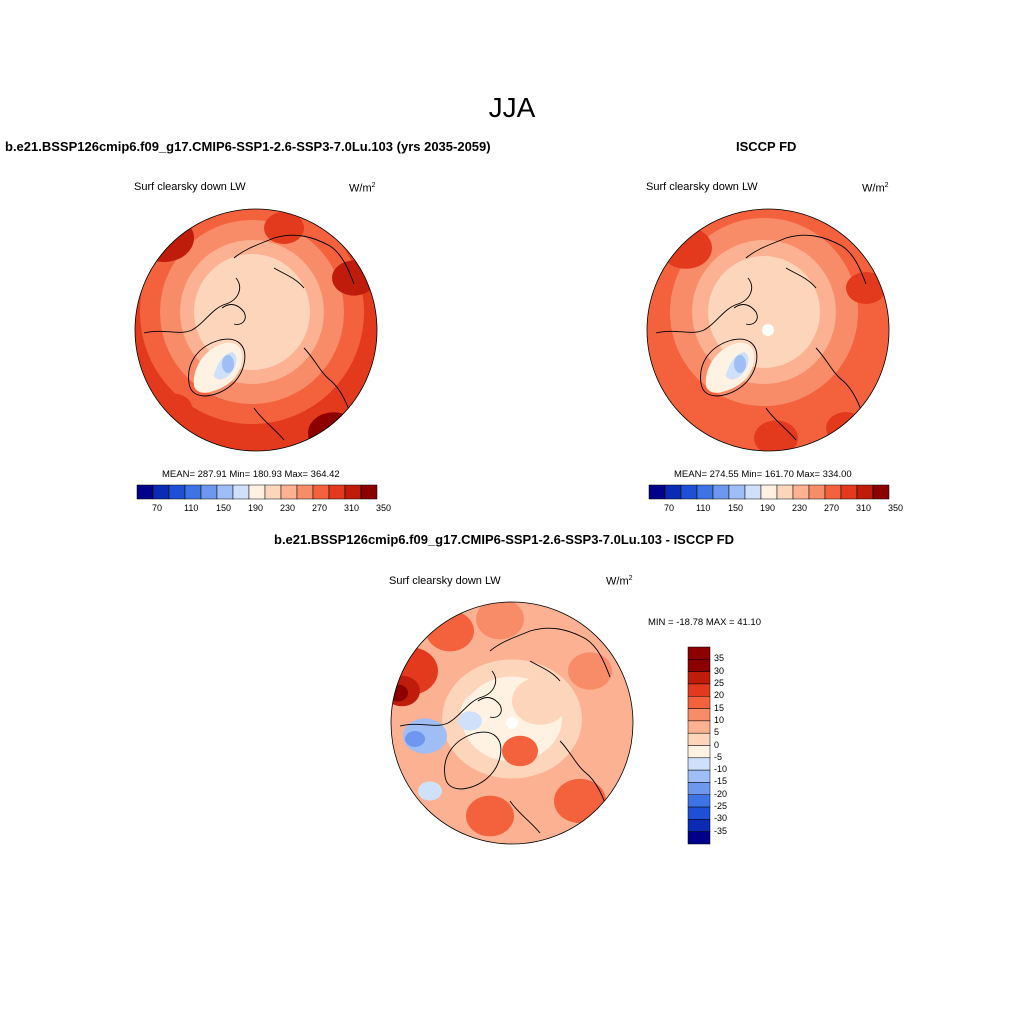  I want to click on model-units-label: W/m2, so click(362, 188).